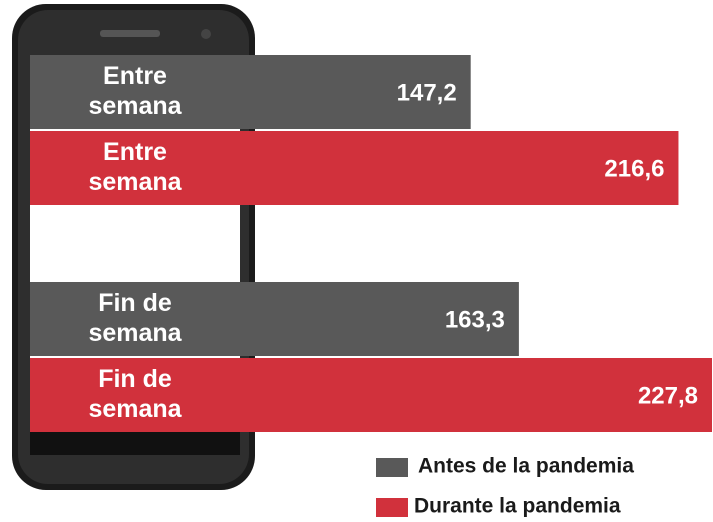 The height and width of the screenshot is (522, 713). Describe the element at coordinates (517, 506) in the screenshot. I see `legend-label: Durante la pandemia` at that location.